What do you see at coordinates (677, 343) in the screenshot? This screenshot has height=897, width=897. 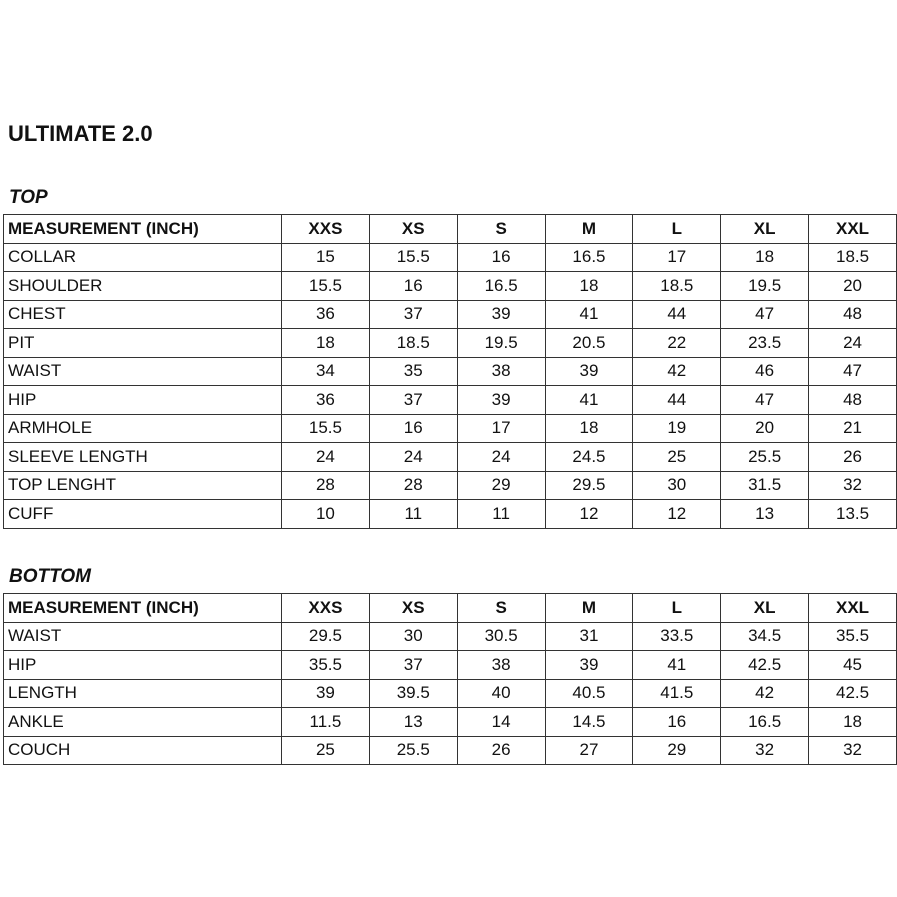 I see `cell-value: 22` at bounding box center [677, 343].